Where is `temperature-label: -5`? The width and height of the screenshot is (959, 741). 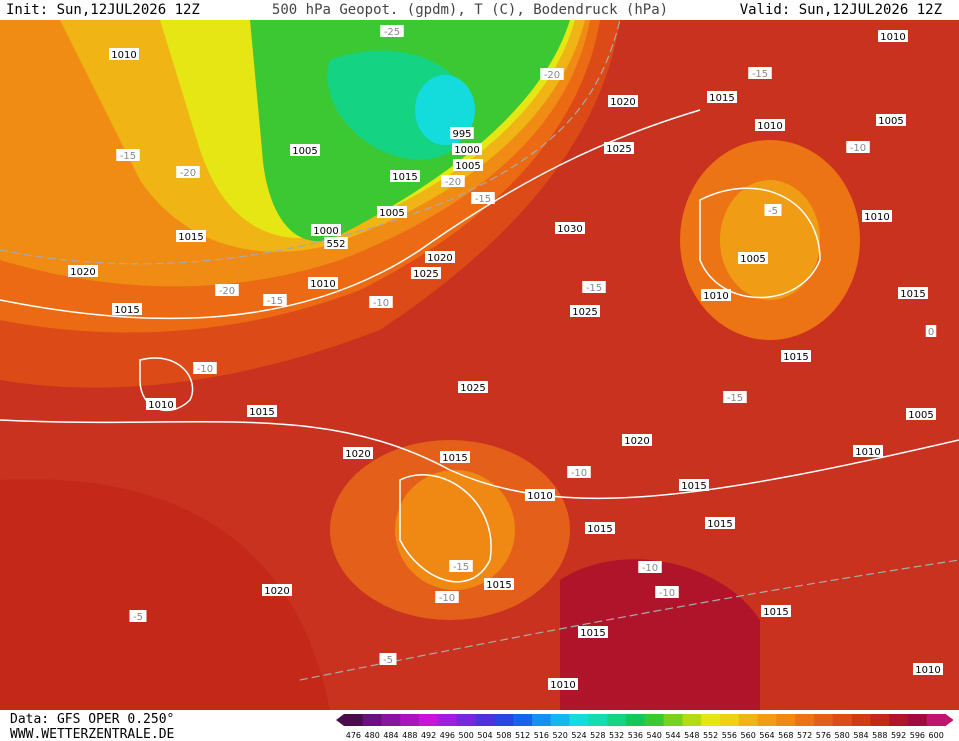 temperature-label: -5 is located at coordinates (388, 660).